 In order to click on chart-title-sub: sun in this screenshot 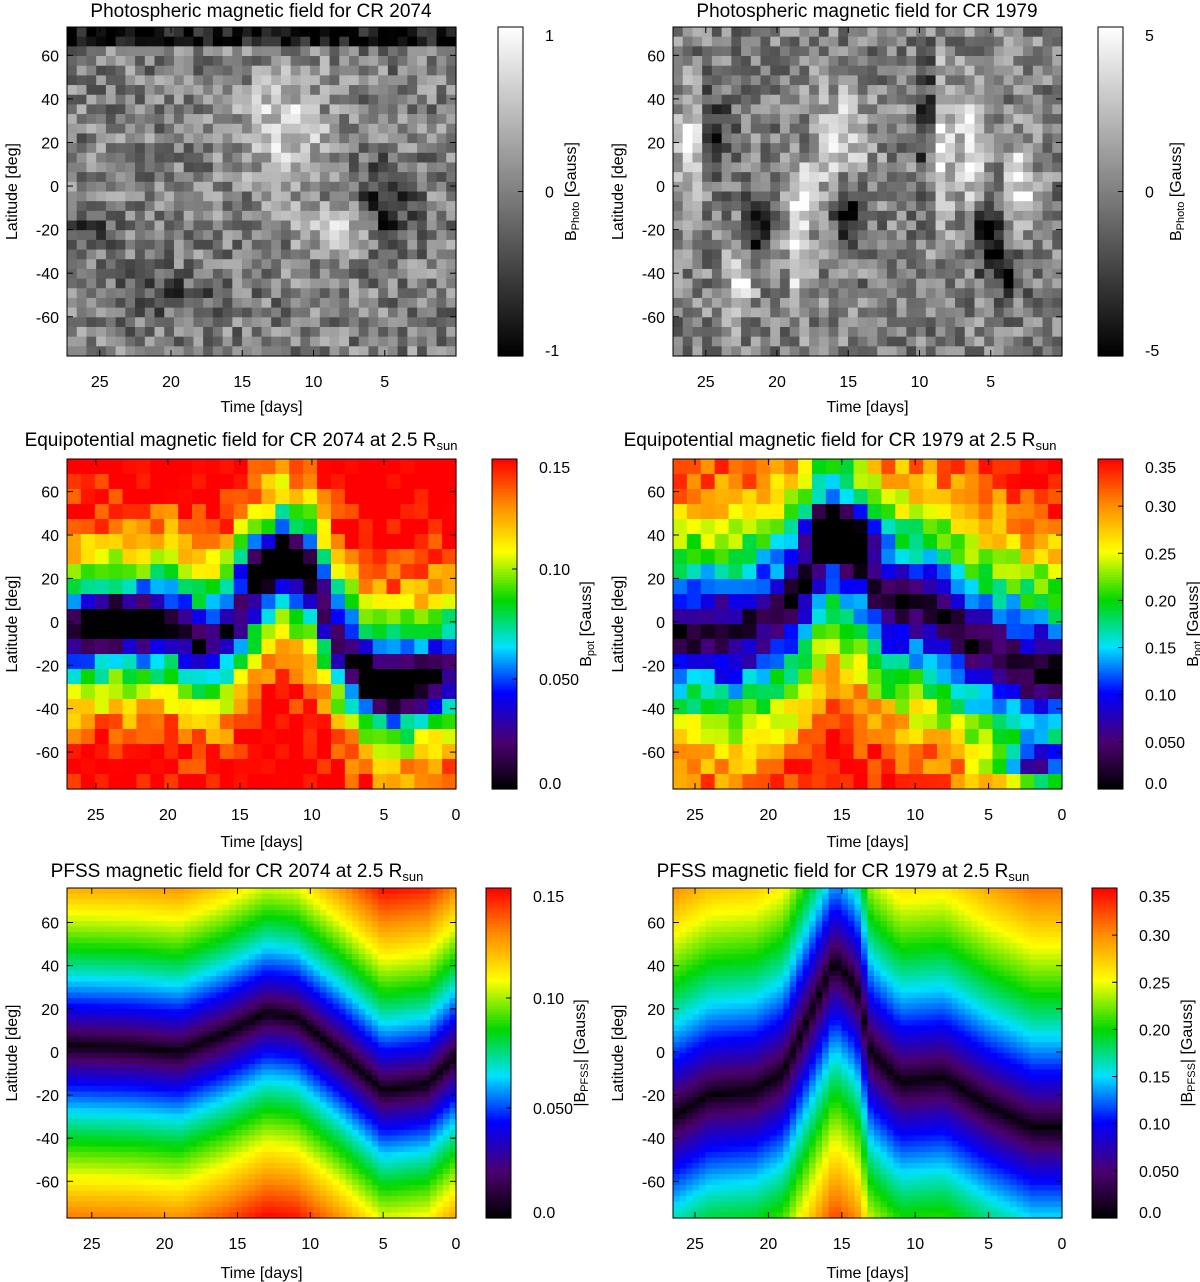, I will do `click(446, 445)`.